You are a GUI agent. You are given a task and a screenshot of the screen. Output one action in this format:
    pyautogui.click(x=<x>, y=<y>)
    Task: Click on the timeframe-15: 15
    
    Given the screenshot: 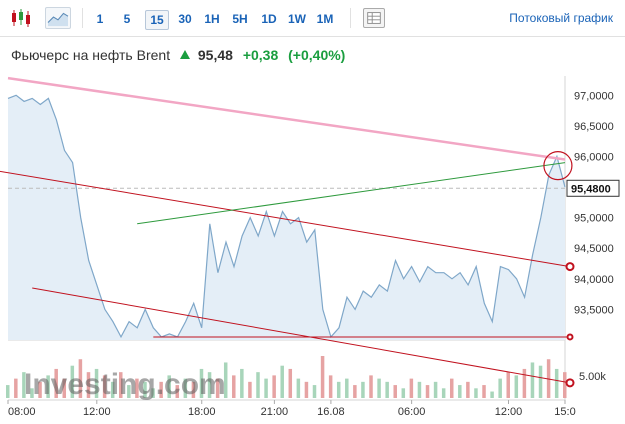 What is the action you would take?
    pyautogui.click(x=157, y=20)
    